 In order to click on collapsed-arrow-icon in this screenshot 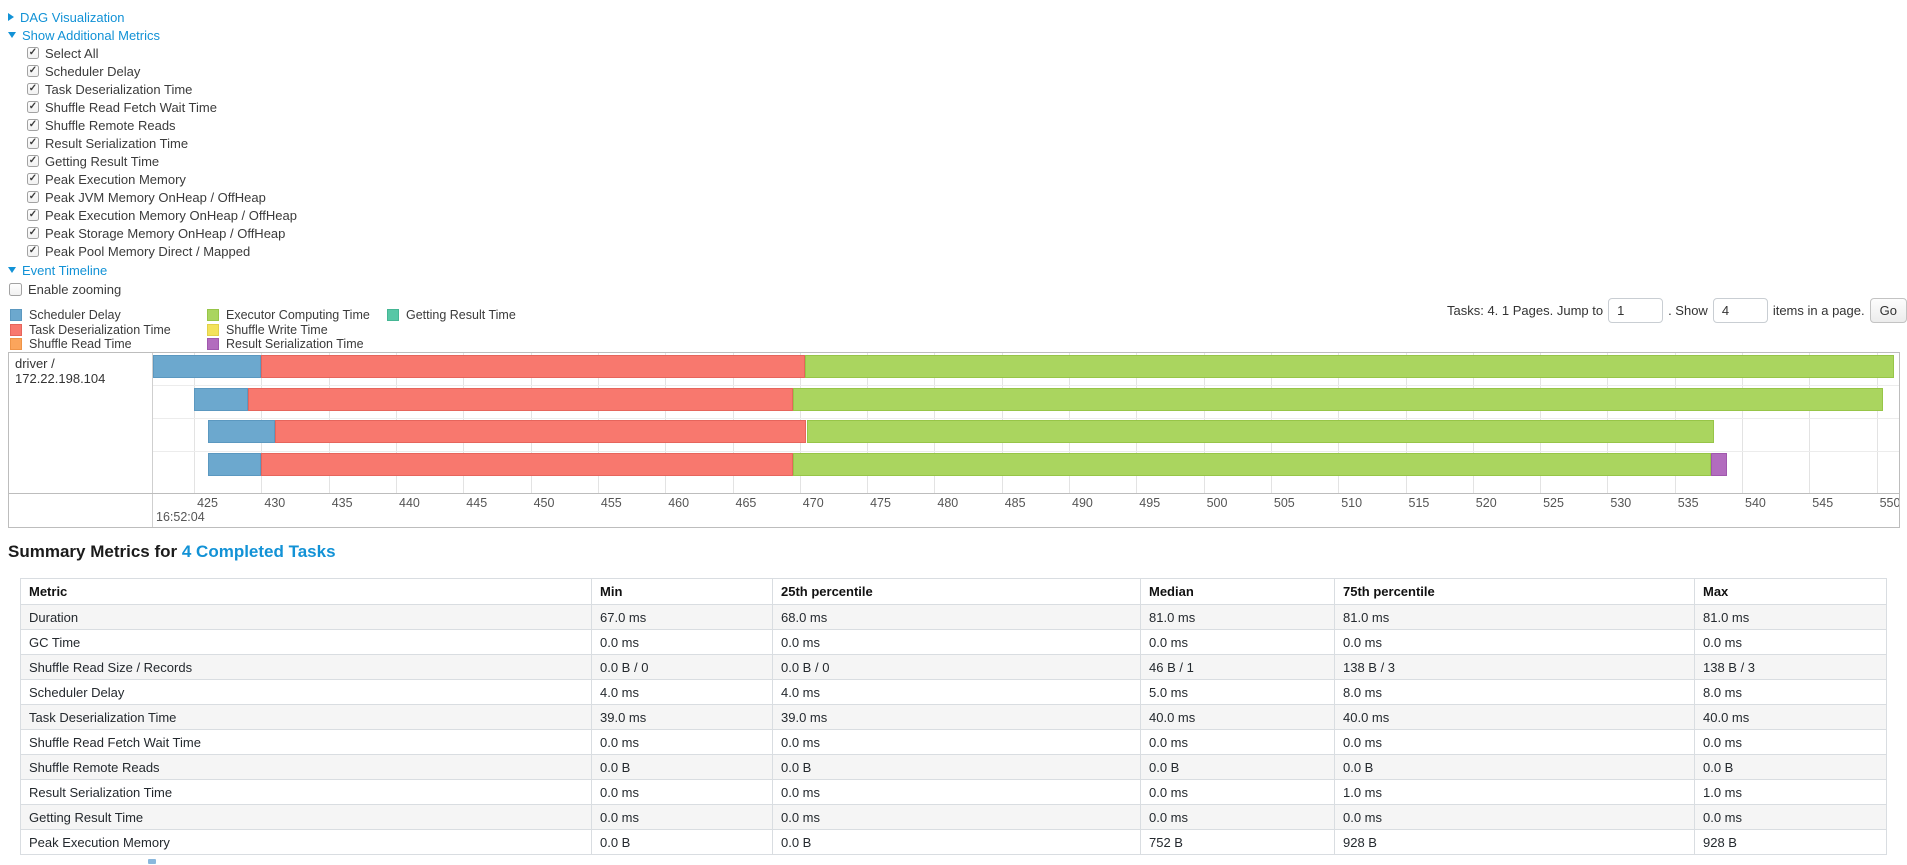, I will do `click(11, 17)`.